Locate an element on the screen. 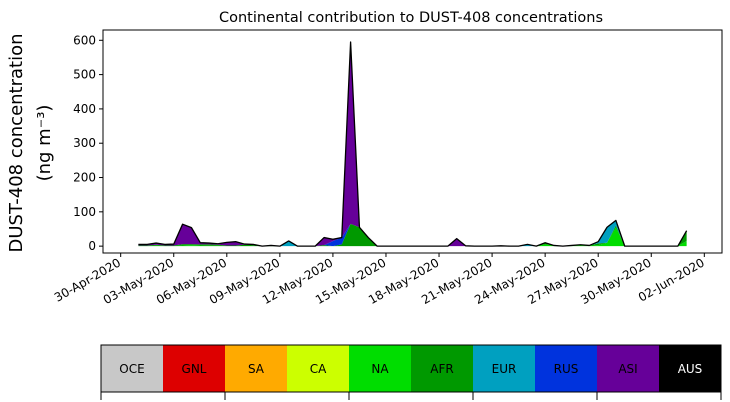  colorbar-label-gnl: GNL is located at coordinates (194, 369).